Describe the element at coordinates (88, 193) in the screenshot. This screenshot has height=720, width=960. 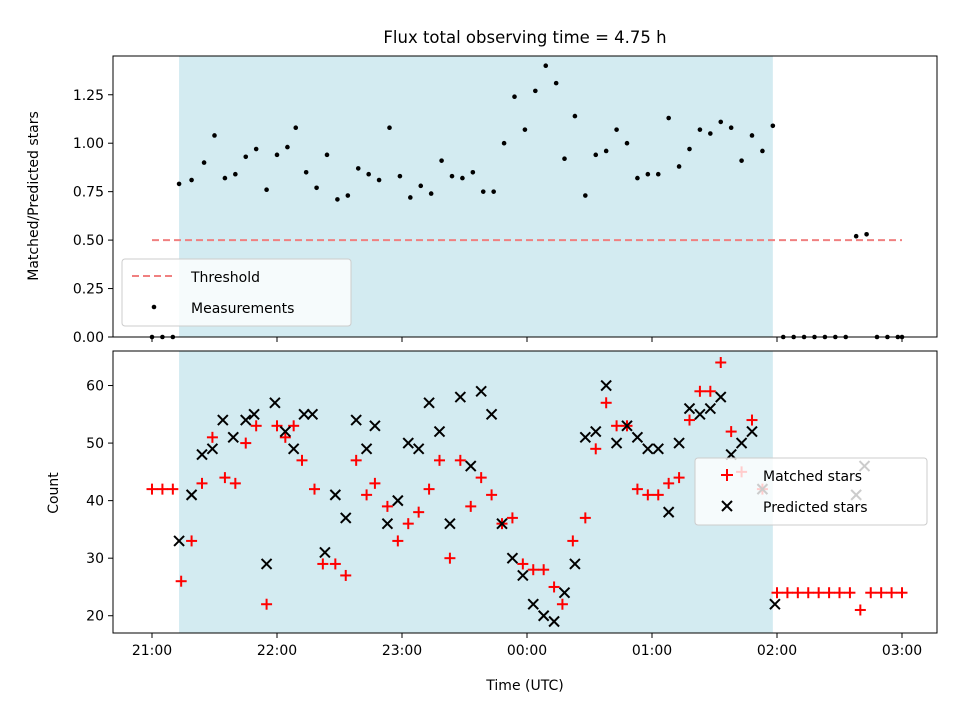
I see `y-tick-label: 0.75` at that location.